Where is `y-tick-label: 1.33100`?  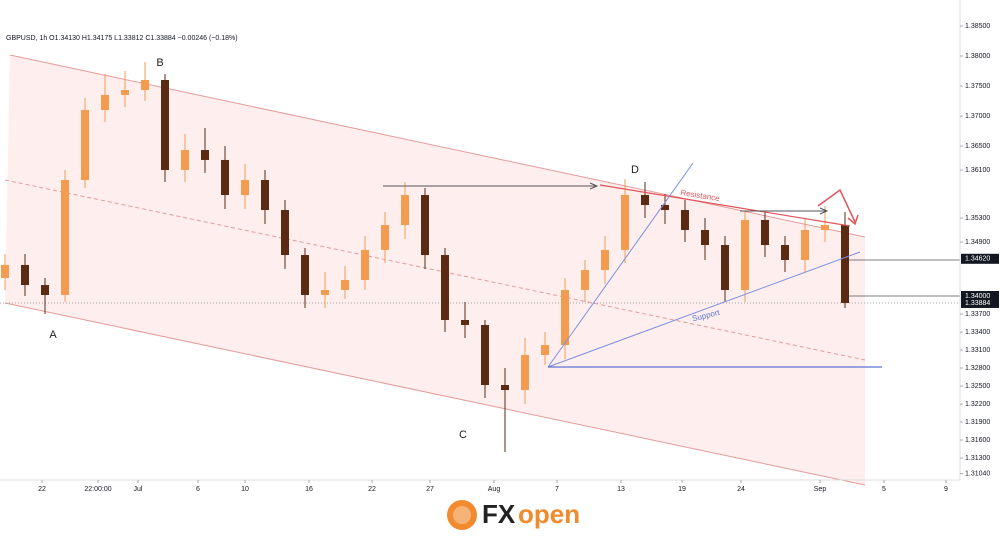
y-tick-label: 1.33100 is located at coordinates (977, 350).